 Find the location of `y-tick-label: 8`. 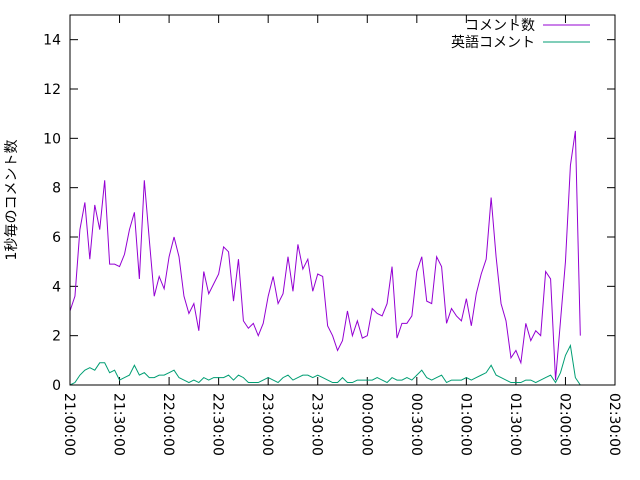

y-tick-label: 8 is located at coordinates (56, 189).